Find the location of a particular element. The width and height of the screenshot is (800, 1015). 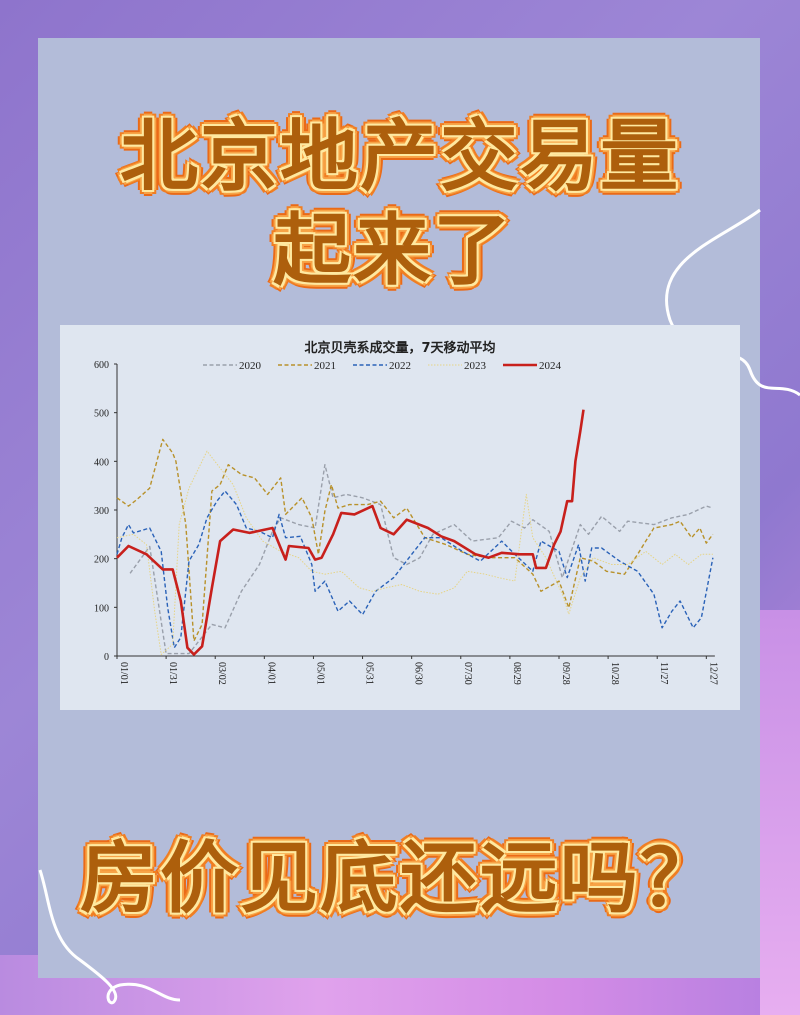

x-tick-label: 05/01 is located at coordinates (319, 673).